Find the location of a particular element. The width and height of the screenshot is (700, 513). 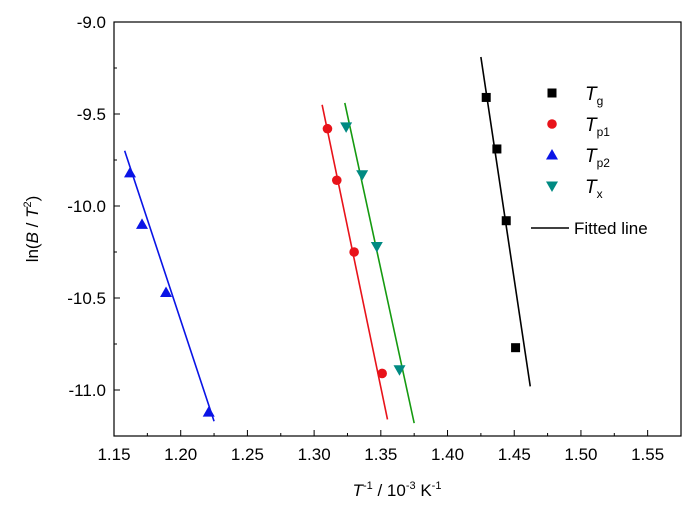

legend-label-fitted-line: Fitted line is located at coordinates (611, 228).